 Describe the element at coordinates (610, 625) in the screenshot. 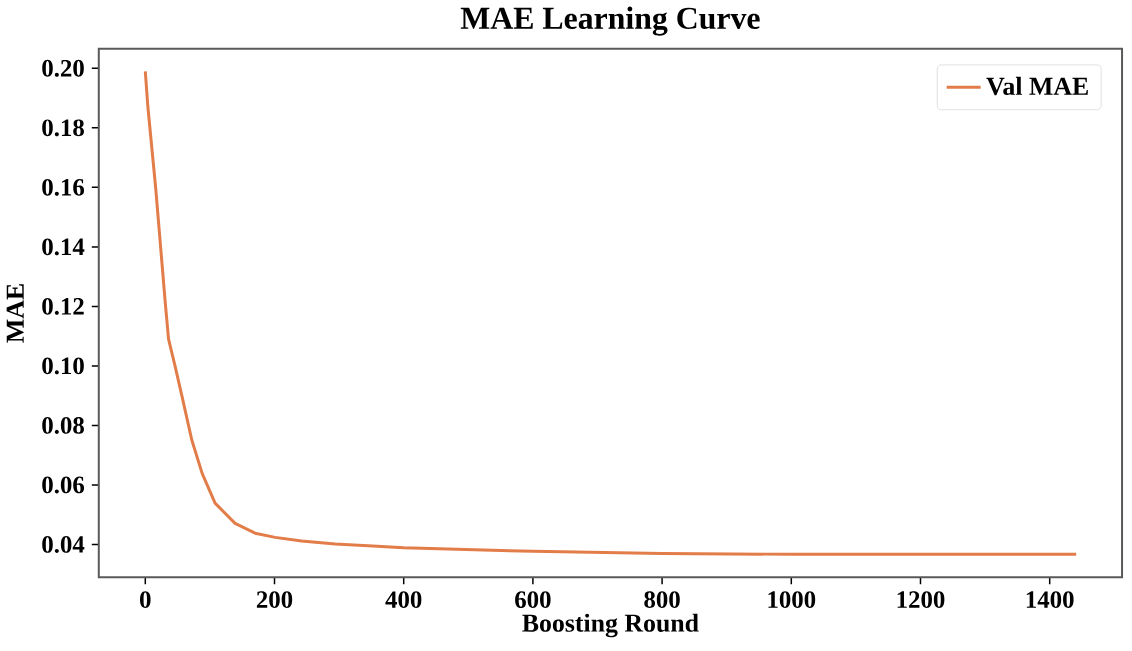

I see `x-axis-title: Boosting Round` at that location.